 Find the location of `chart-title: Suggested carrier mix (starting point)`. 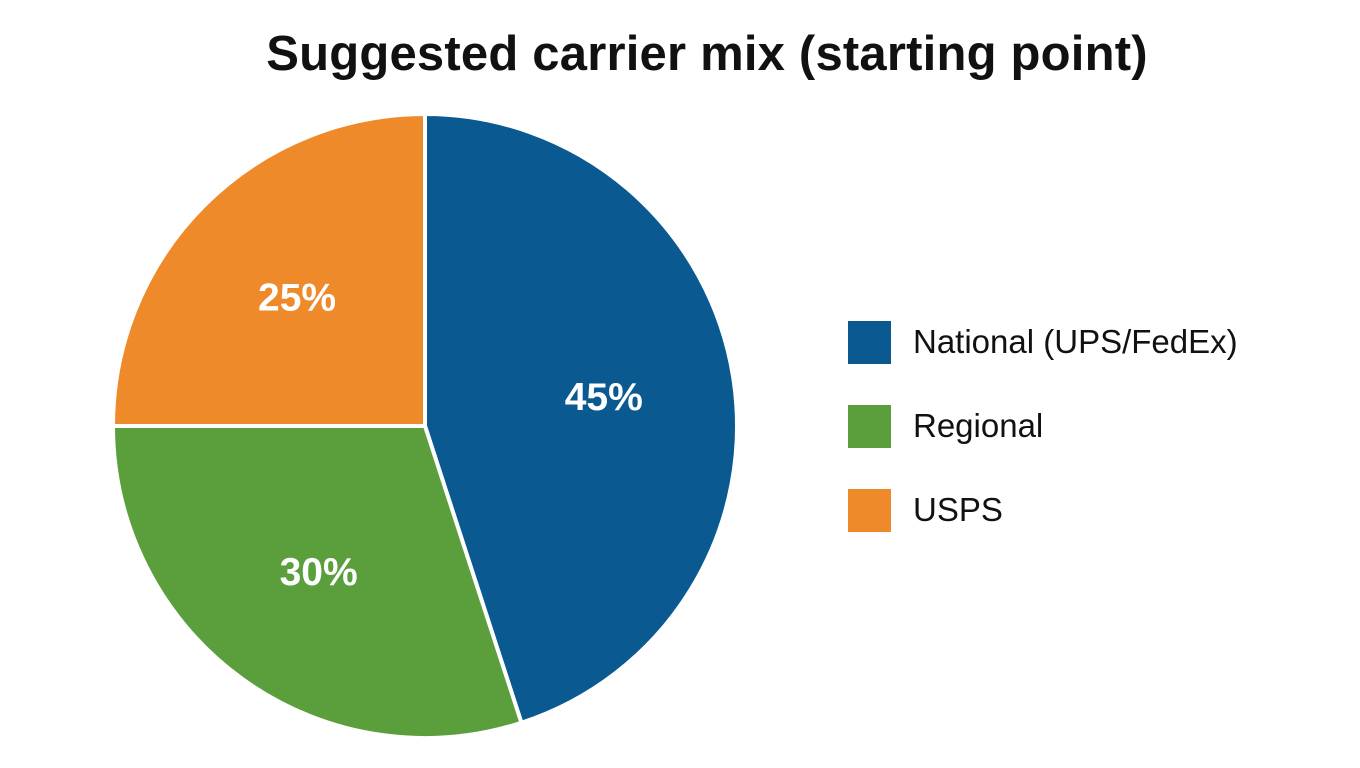

chart-title: Suggested carrier mix (starting point) is located at coordinates (707, 54).